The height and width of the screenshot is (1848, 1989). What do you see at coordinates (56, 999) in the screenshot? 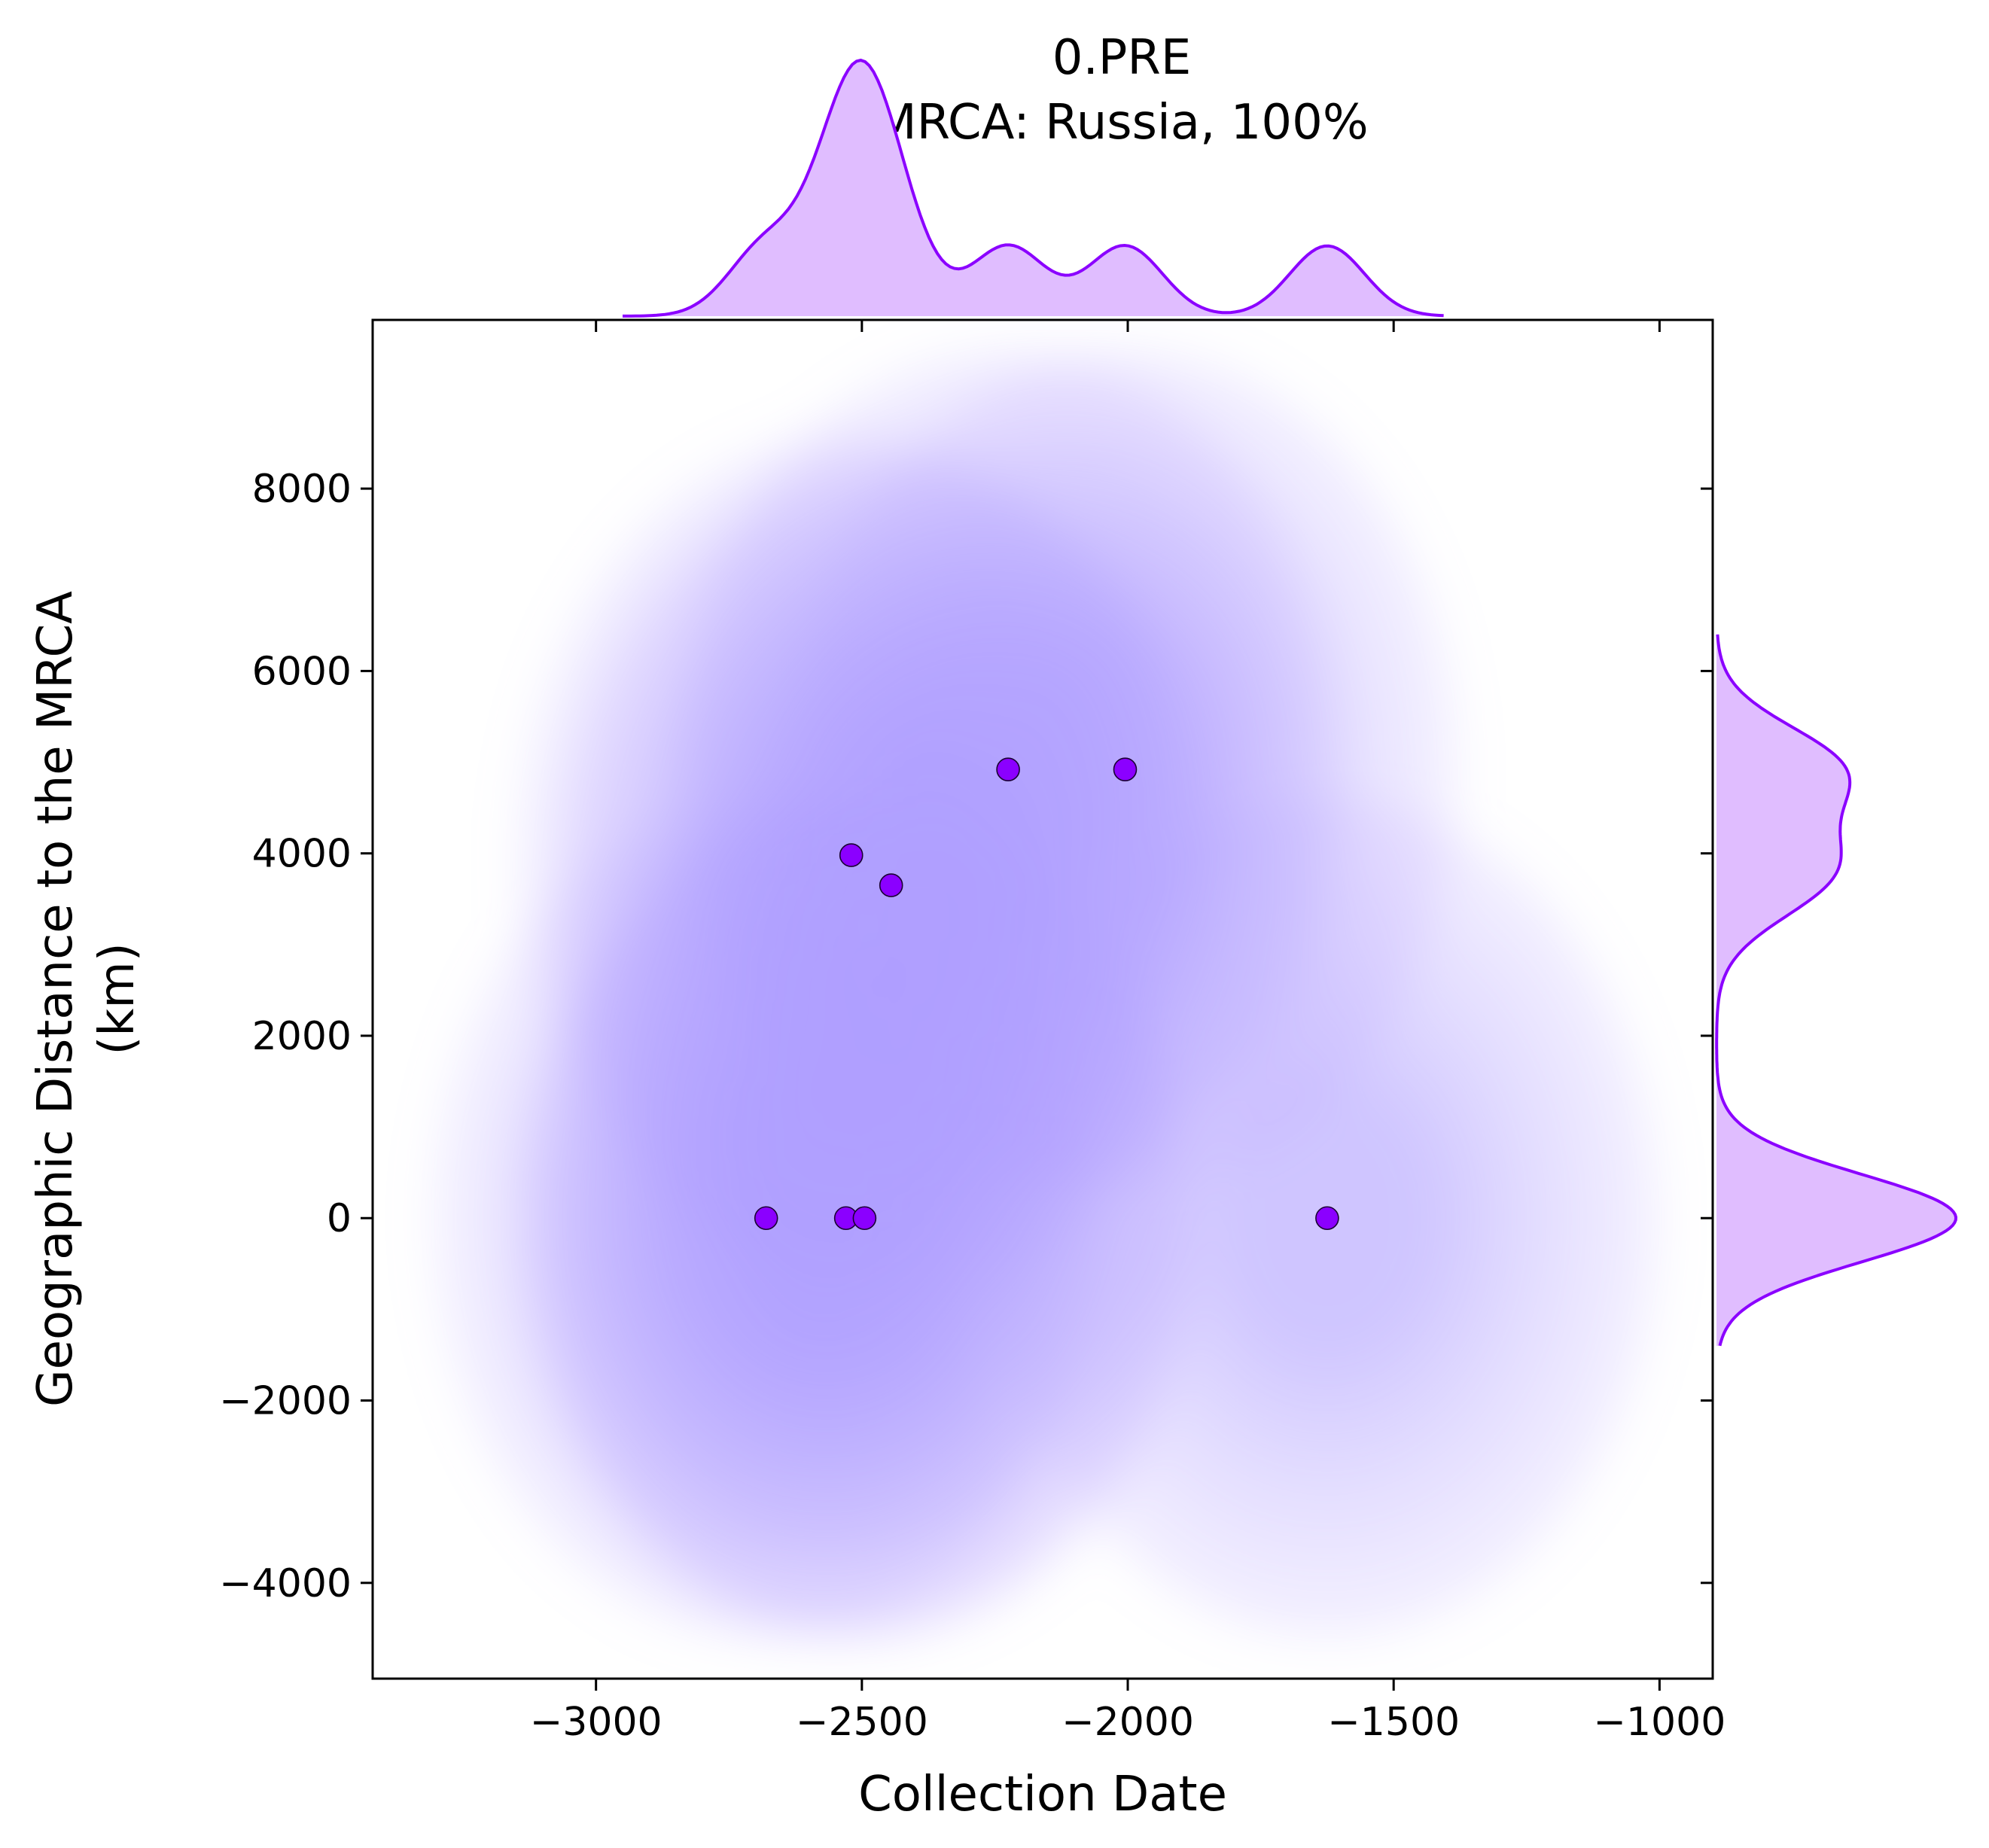
I see `y-axis-title-line-1: Geographic Distance to the MRCA` at bounding box center [56, 999].